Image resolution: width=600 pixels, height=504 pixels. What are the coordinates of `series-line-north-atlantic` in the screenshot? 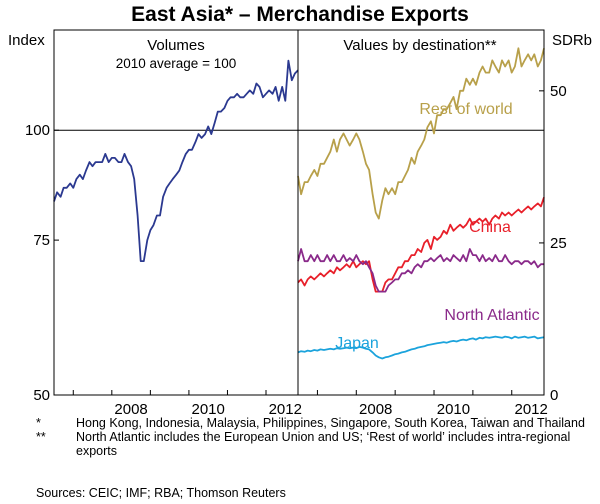 It's located at (420, 270).